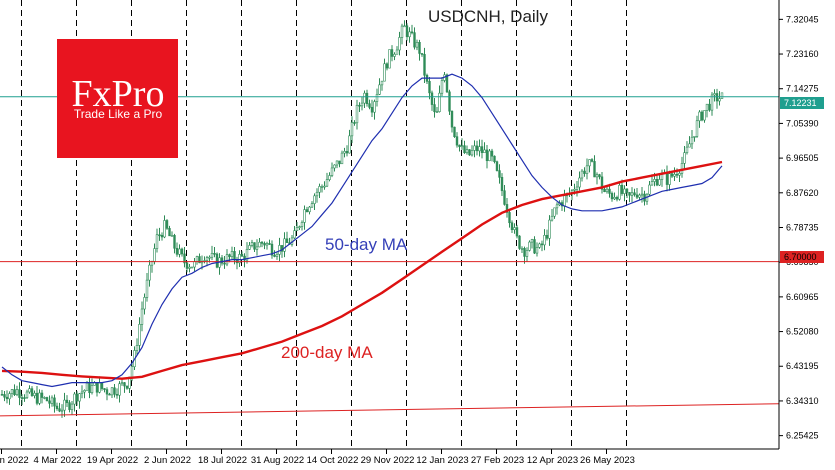  What do you see at coordinates (802, 123) in the screenshot?
I see `y-tick-label: 7.05390` at bounding box center [802, 123].